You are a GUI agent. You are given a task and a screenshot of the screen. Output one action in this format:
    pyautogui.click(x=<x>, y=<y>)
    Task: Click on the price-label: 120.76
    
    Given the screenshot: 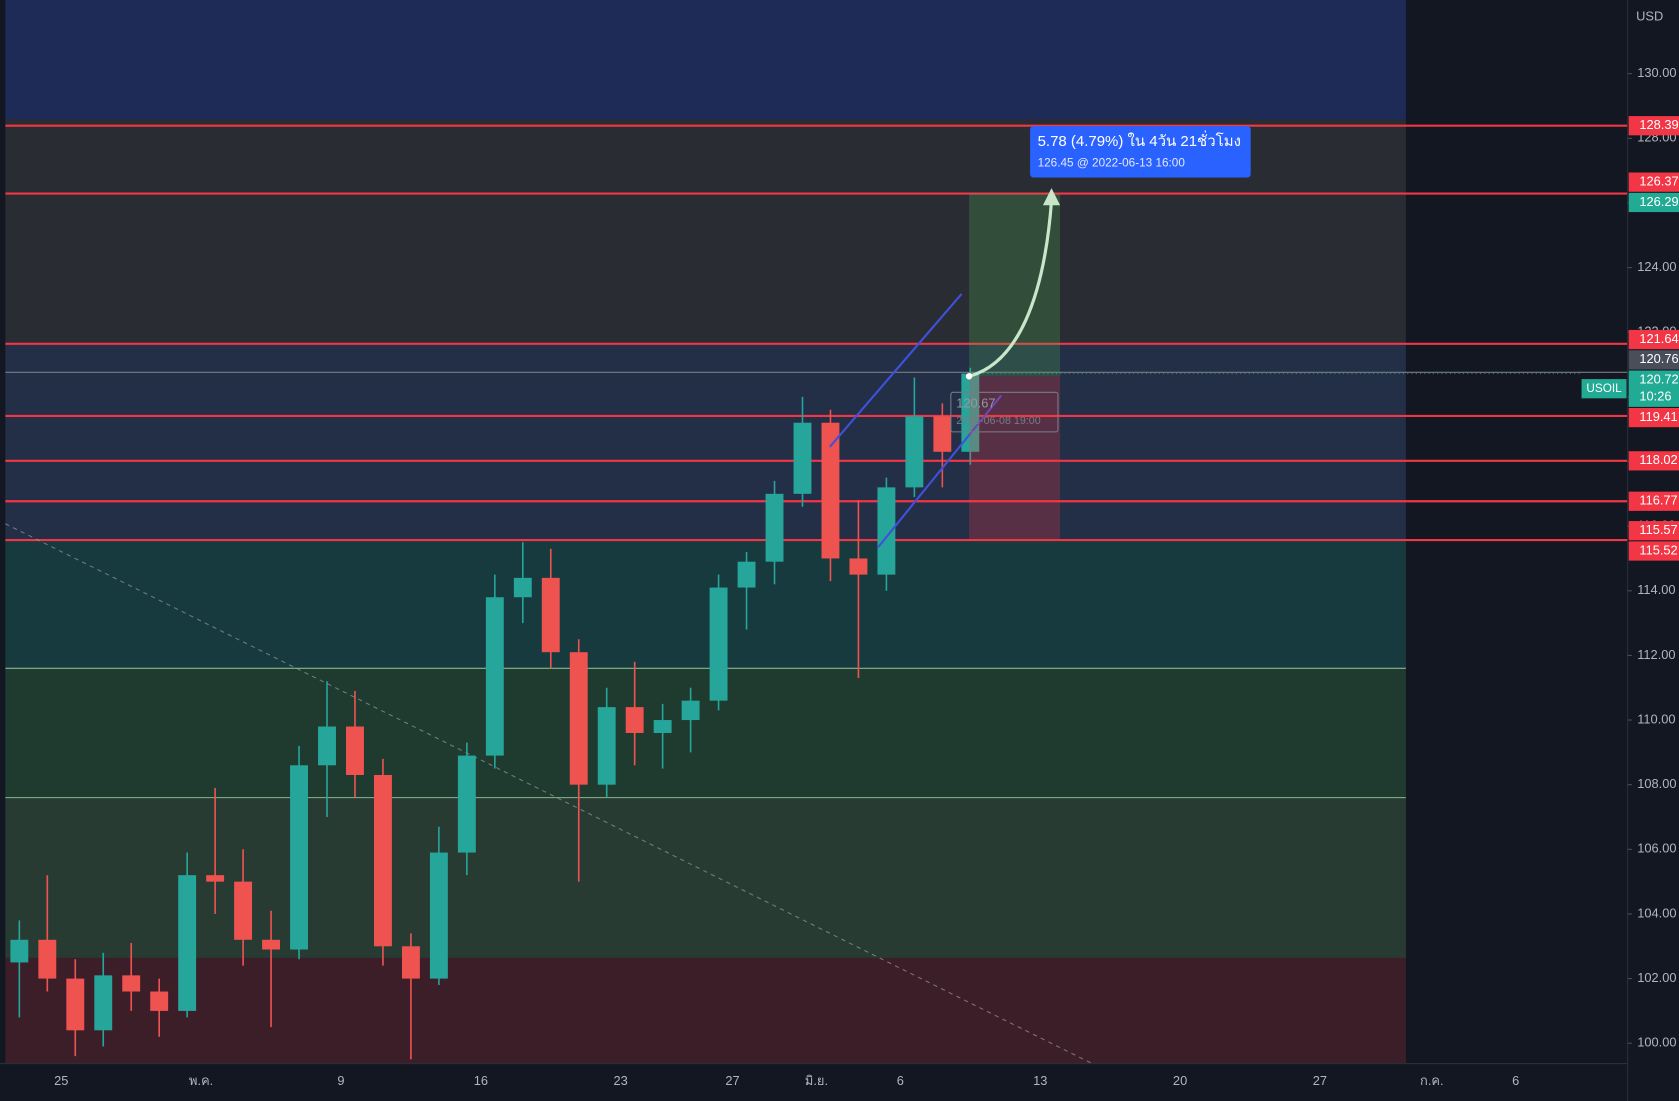 What is the action you would take?
    pyautogui.click(x=1658, y=358)
    